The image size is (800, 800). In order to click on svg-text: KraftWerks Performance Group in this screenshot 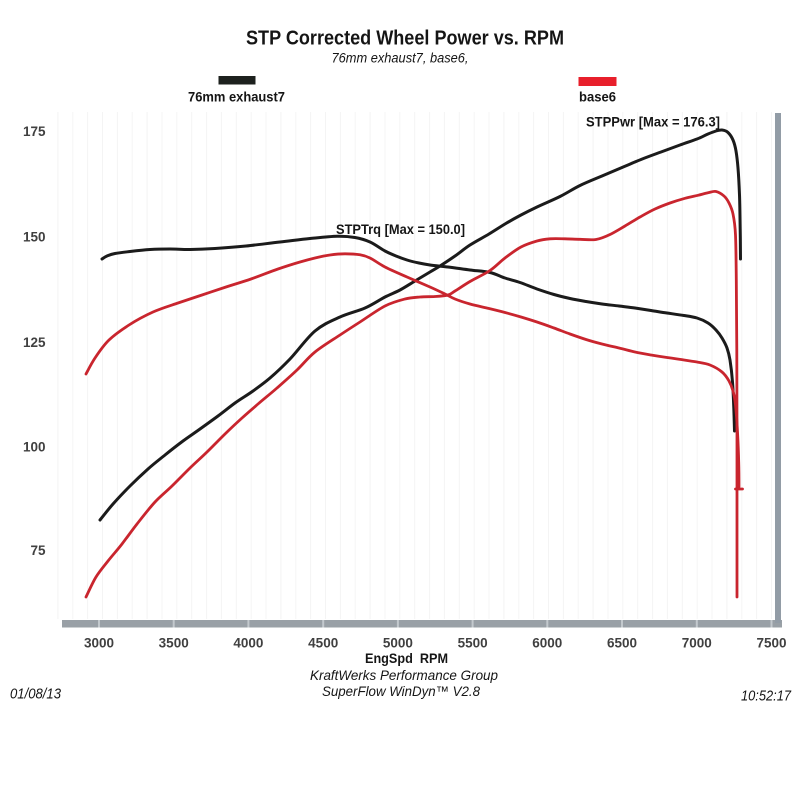, I will do `click(404, 675)`.